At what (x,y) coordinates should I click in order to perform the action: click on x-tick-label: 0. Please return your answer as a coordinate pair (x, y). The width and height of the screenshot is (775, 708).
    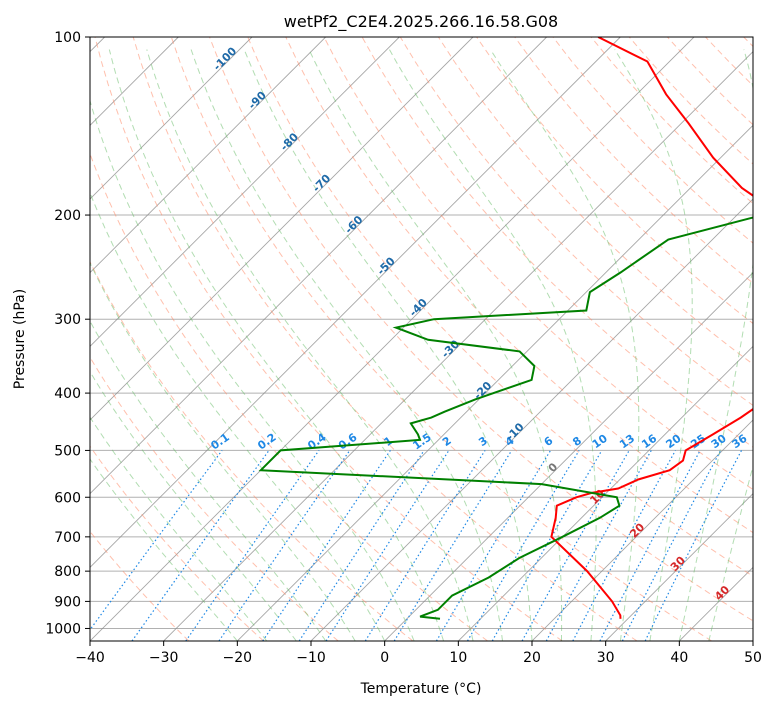
    Looking at the image, I should click on (384, 658).